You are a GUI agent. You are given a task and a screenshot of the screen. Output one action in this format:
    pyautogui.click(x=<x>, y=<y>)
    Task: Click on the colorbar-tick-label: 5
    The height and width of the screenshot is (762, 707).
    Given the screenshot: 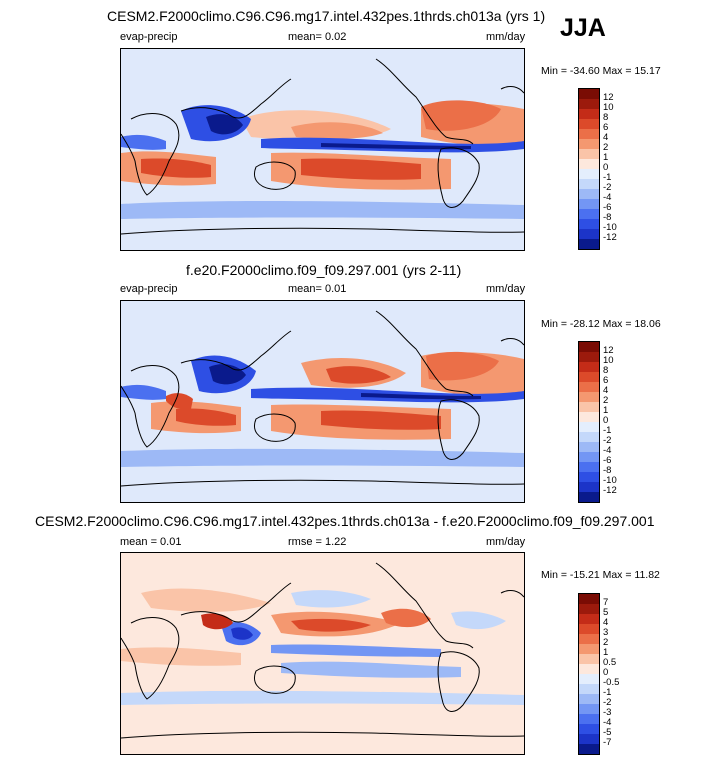 What is the action you would take?
    pyautogui.click(x=606, y=612)
    